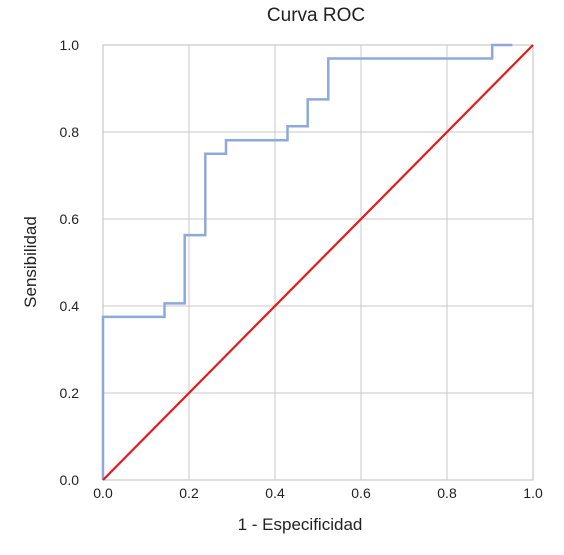  Describe the element at coordinates (189, 493) in the screenshot. I see `x-tick-label: 0.2` at that location.